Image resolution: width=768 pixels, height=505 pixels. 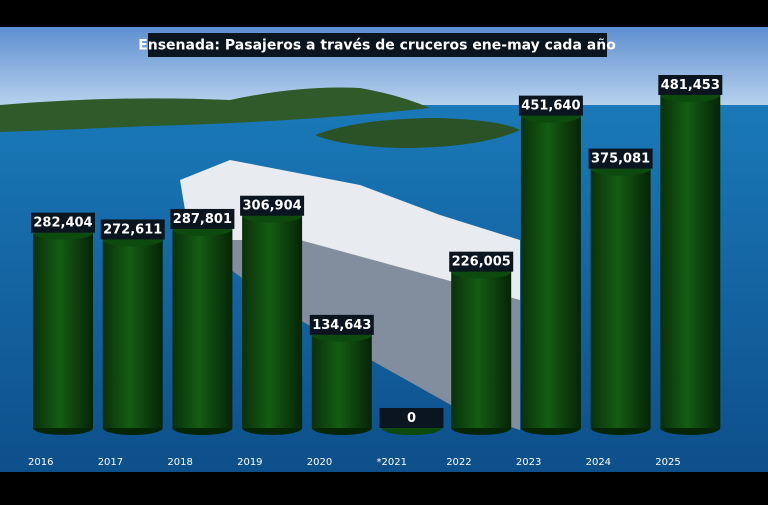 What do you see at coordinates (392, 462) in the screenshot?
I see `x-tick-label: *2021` at bounding box center [392, 462].